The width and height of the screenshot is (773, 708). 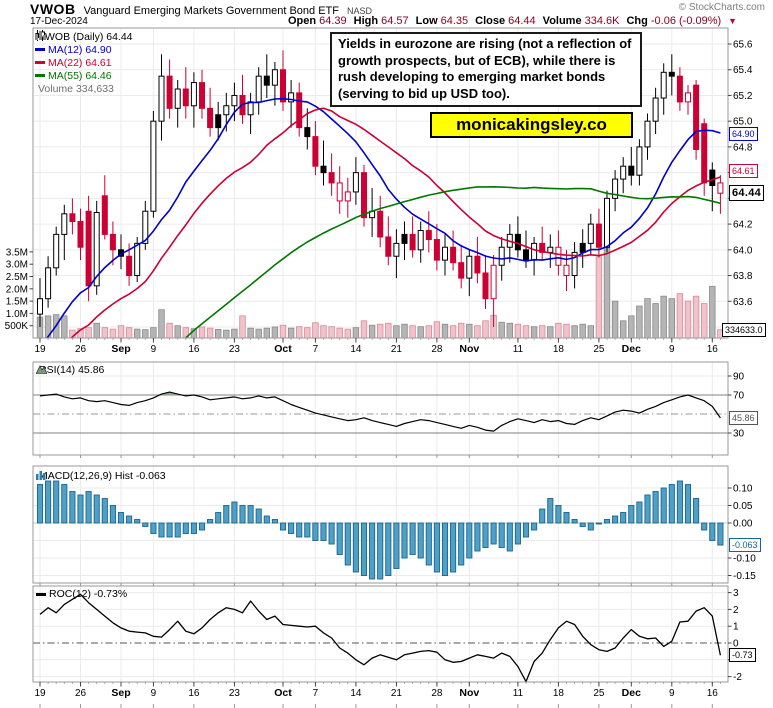 What do you see at coordinates (522, 21) in the screenshot?
I see `close-value: 64.44` at bounding box center [522, 21].